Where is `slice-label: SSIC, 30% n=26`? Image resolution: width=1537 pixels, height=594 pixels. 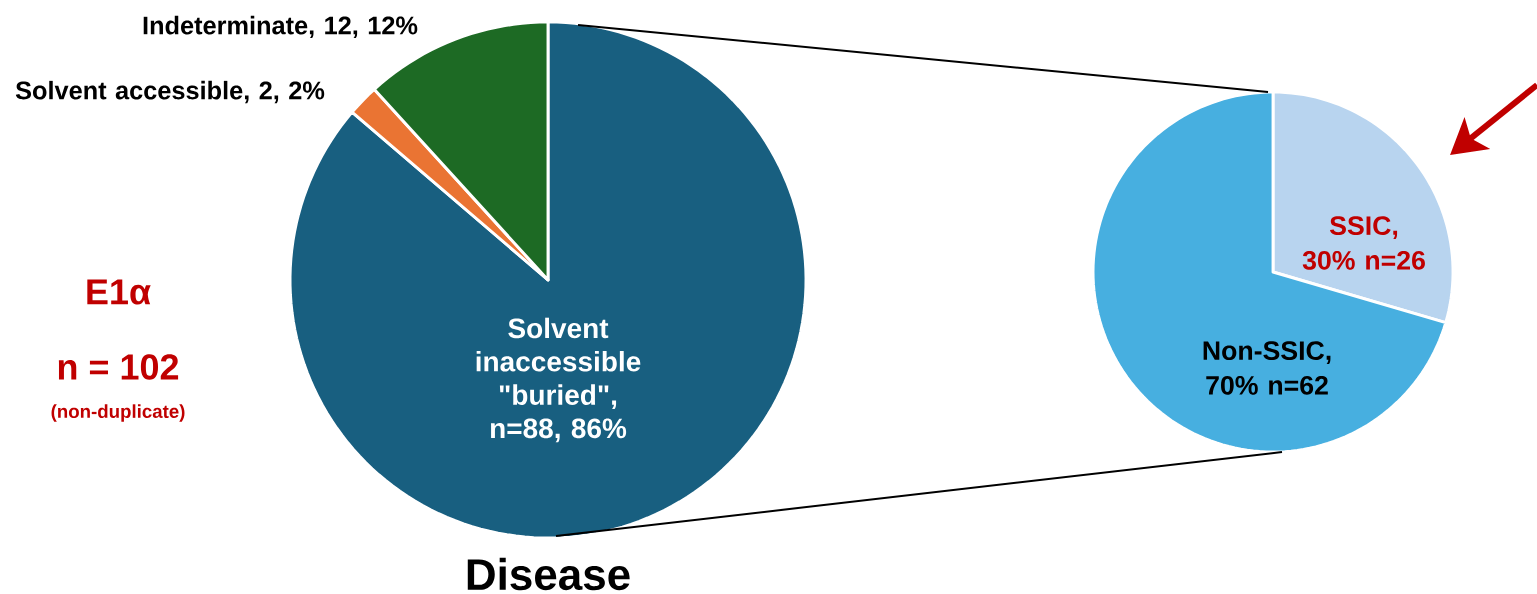
slice-label: SSIC, 30% n=26 is located at coordinates (1363, 243).